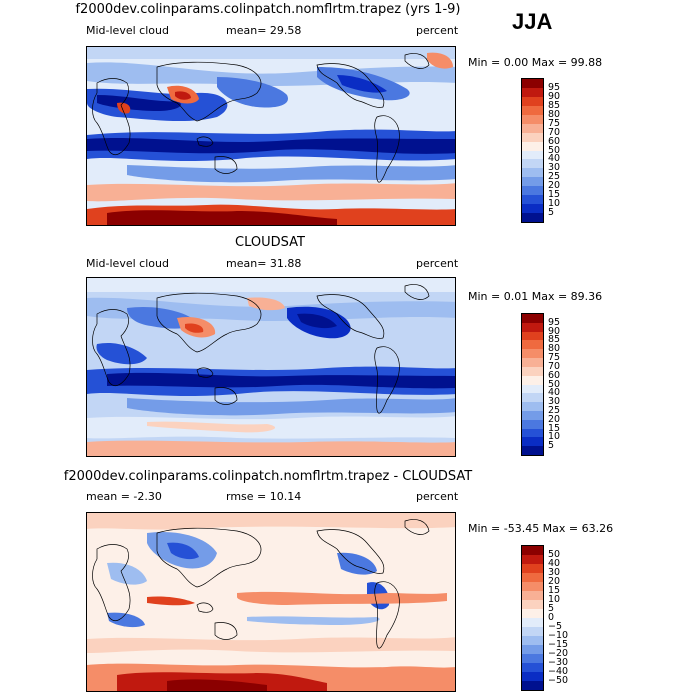  What do you see at coordinates (271, 602) in the screenshot?
I see `panel-3-map` at bounding box center [271, 602].